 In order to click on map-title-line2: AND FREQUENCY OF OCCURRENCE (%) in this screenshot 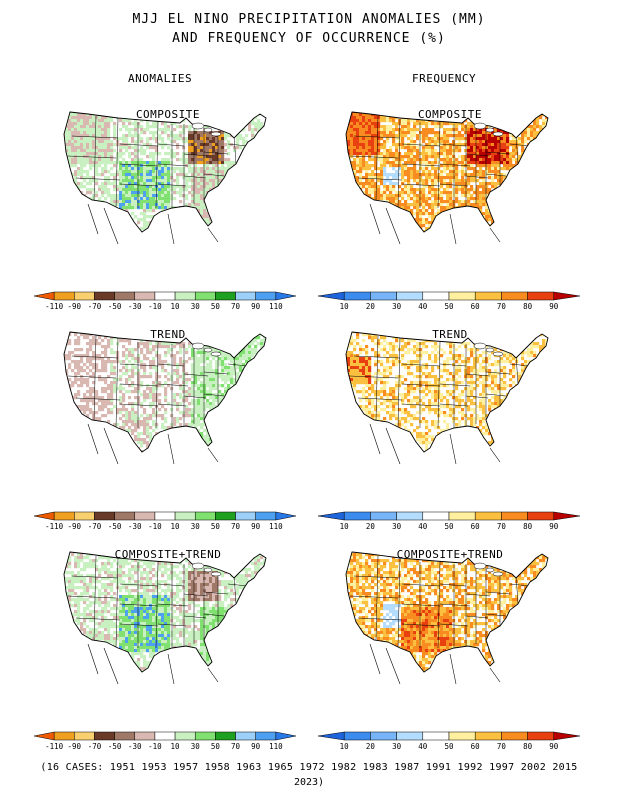, I will do `click(309, 38)`.